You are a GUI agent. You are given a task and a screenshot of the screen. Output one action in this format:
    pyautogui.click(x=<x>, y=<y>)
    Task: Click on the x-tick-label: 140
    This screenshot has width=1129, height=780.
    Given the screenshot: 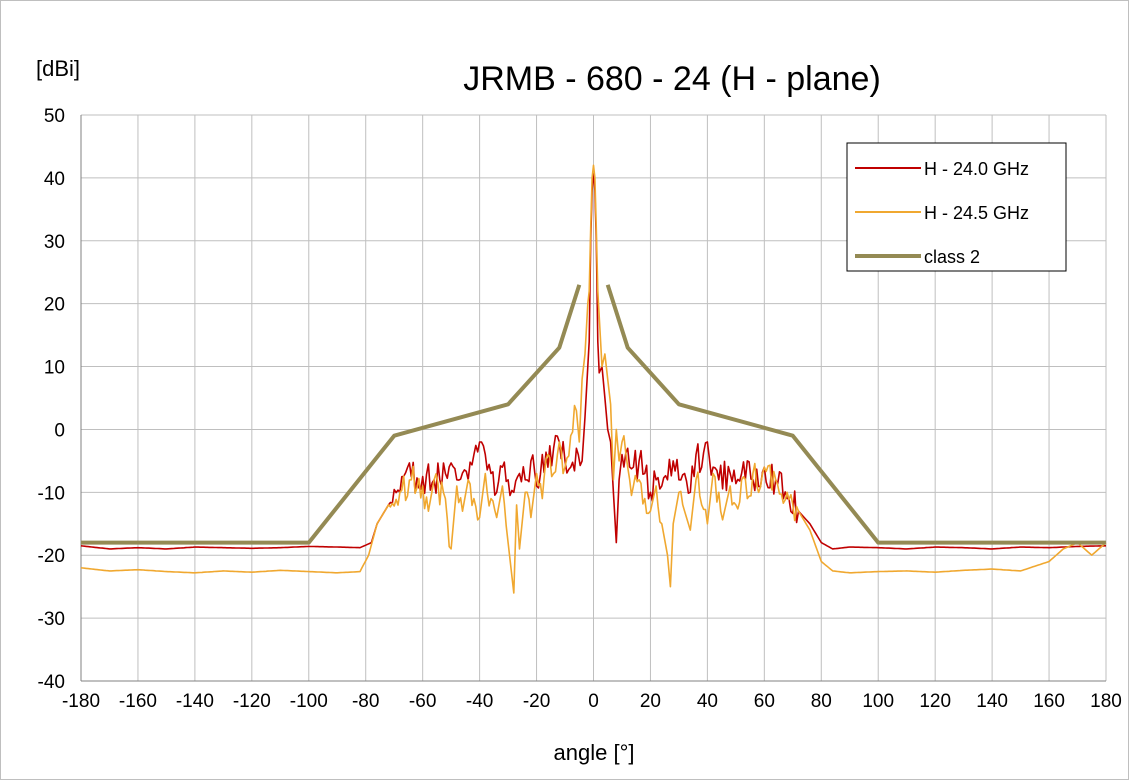 What is the action you would take?
    pyautogui.click(x=992, y=701)
    